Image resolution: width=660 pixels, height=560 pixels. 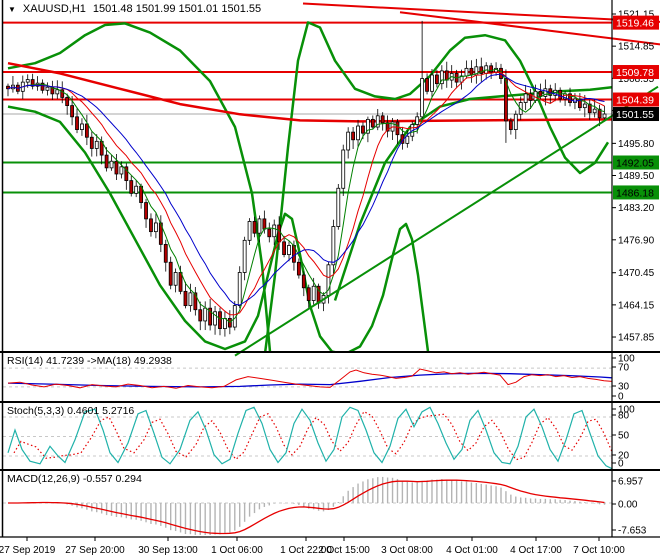 I want to click on price-tick-label: 1489.50, so click(x=636, y=176).